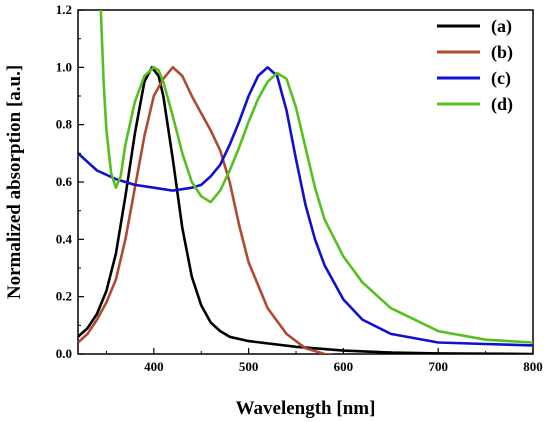 This screenshot has width=550, height=422. I want to click on x-axis-label: Wavelength [nm], so click(306, 408).